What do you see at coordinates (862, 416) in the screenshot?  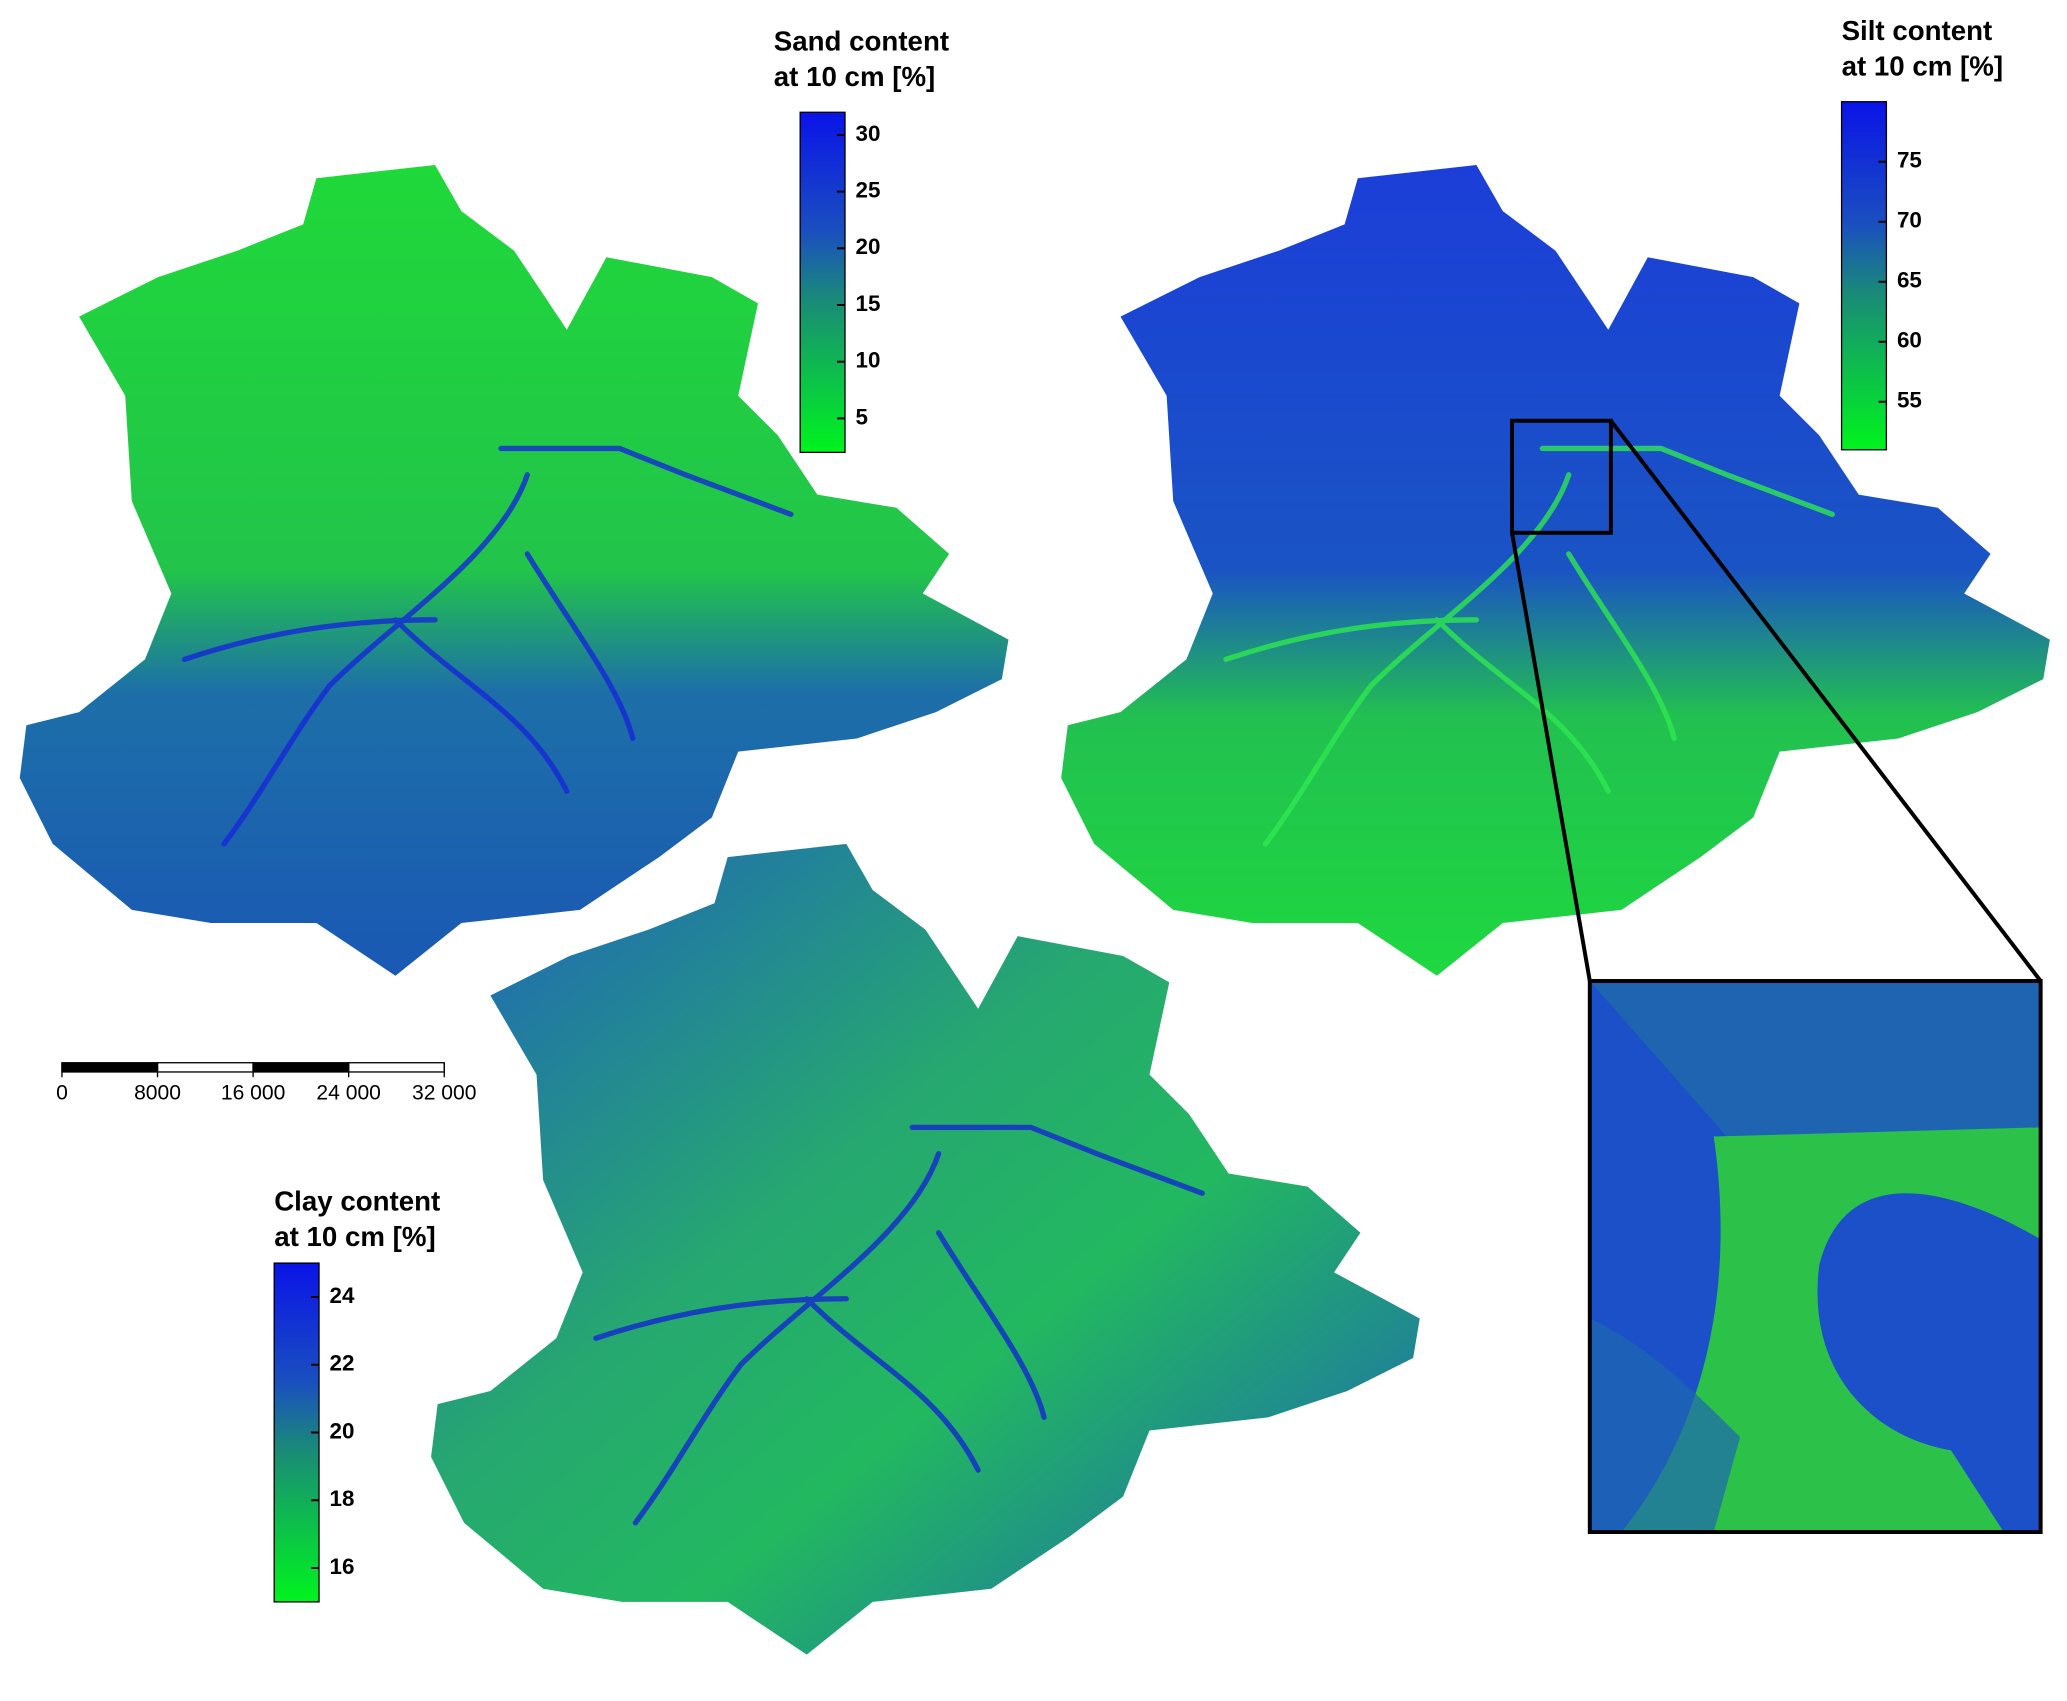 I see `colorbar-tick-label: 5` at bounding box center [862, 416].